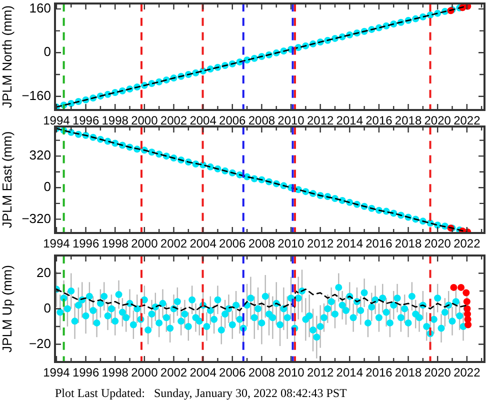  Describe the element at coordinates (201, 393) in the screenshot. I see `text: Plot Last Updated: Sunday, January 30, 2022 08:42:43 PST` at that location.